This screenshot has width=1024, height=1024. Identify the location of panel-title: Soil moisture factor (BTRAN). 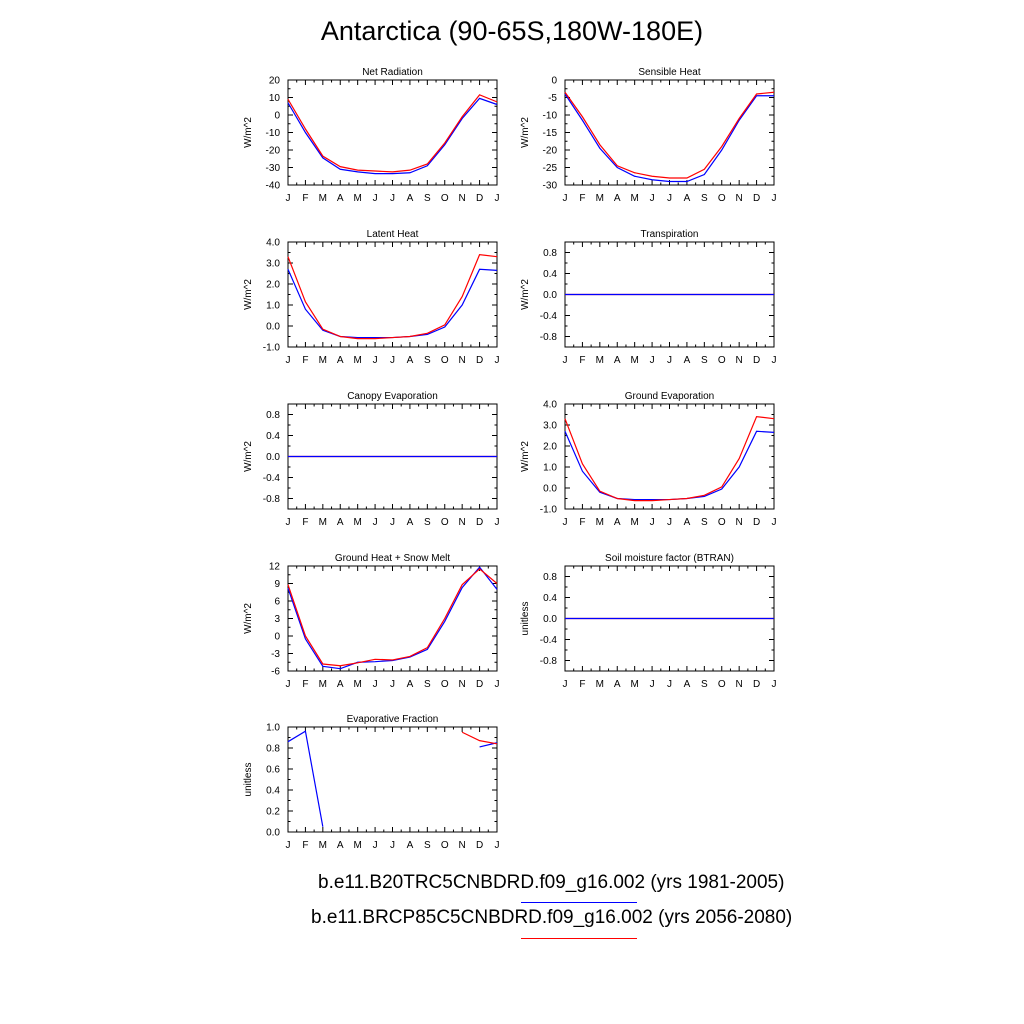
(669, 558).